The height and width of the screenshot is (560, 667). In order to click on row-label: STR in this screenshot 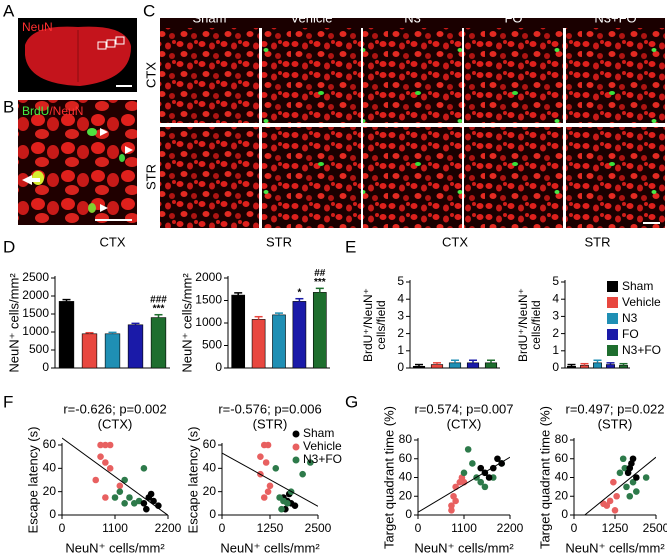, I will do `click(150, 177)`.